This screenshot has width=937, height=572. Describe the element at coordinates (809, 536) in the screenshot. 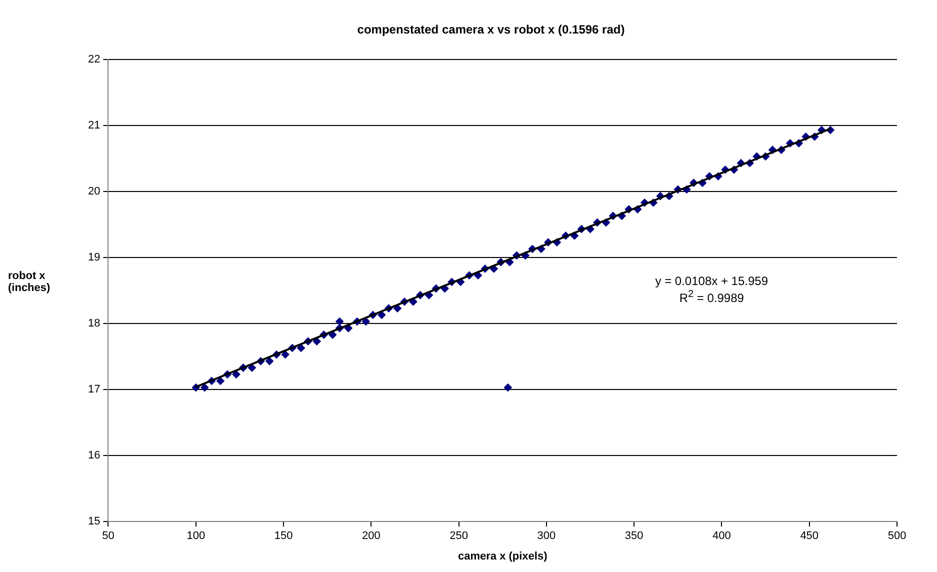

I see `x-tick-label: 450` at that location.